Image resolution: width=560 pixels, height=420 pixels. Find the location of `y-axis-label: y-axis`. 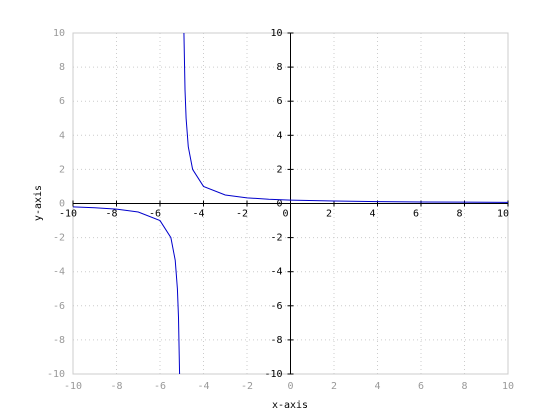

y-axis-label: y-axis is located at coordinates (38, 203).